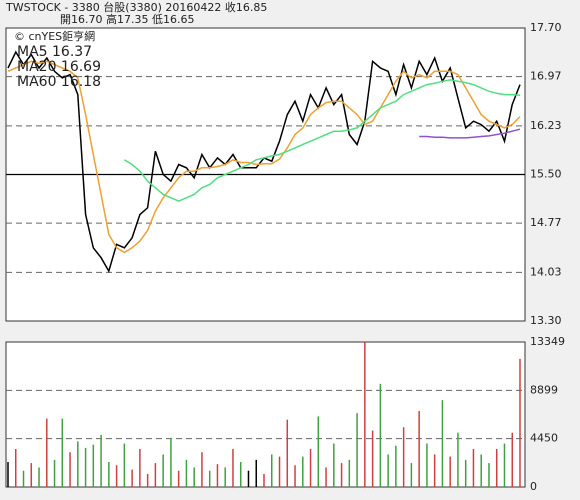  I want to click on legend-label: MA5 16.37, so click(54, 52).